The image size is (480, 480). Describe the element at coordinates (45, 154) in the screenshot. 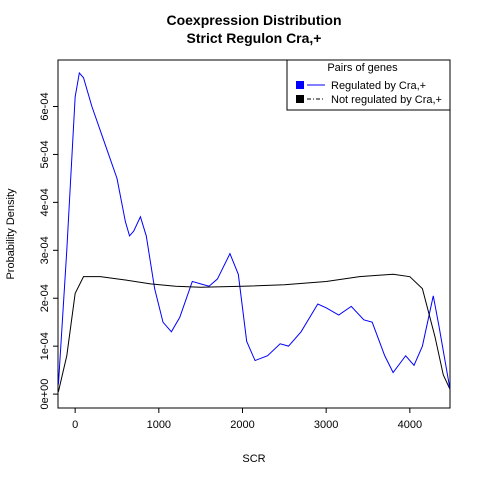

I see `y-tick-label: 5e-04` at that location.